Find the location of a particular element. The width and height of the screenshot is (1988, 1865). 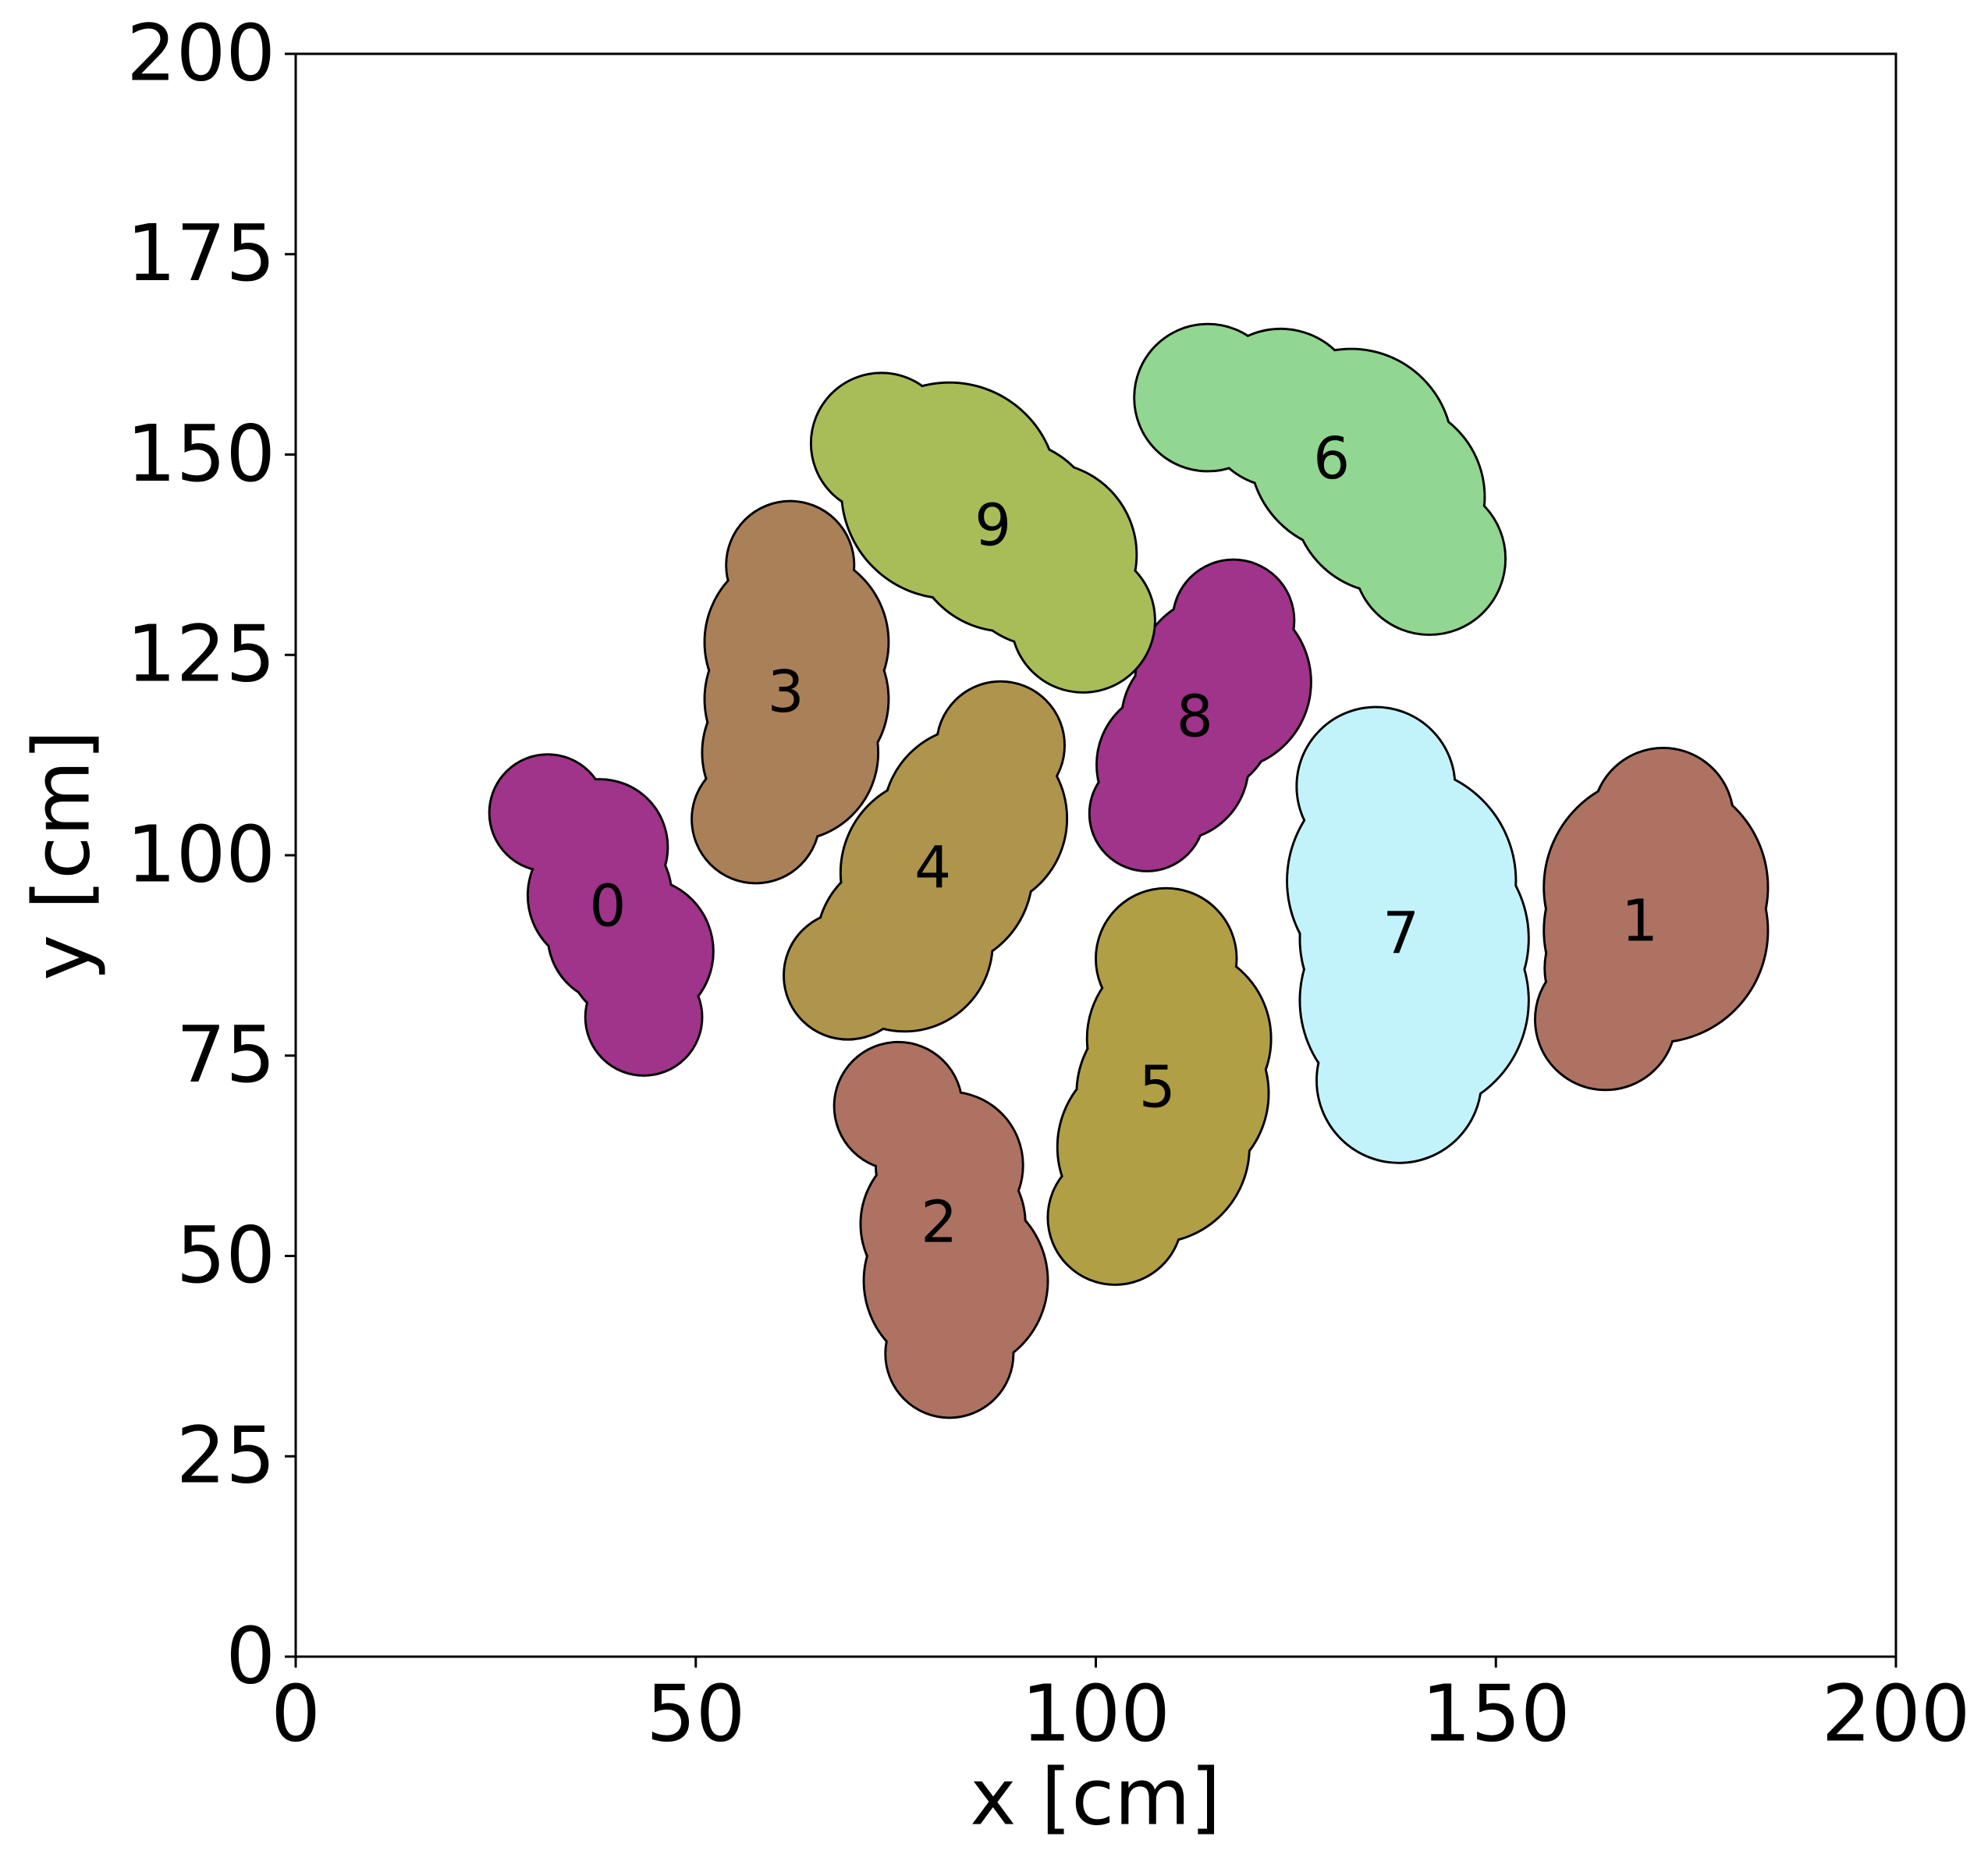

y-tick-label: 50 is located at coordinates (225, 1255).